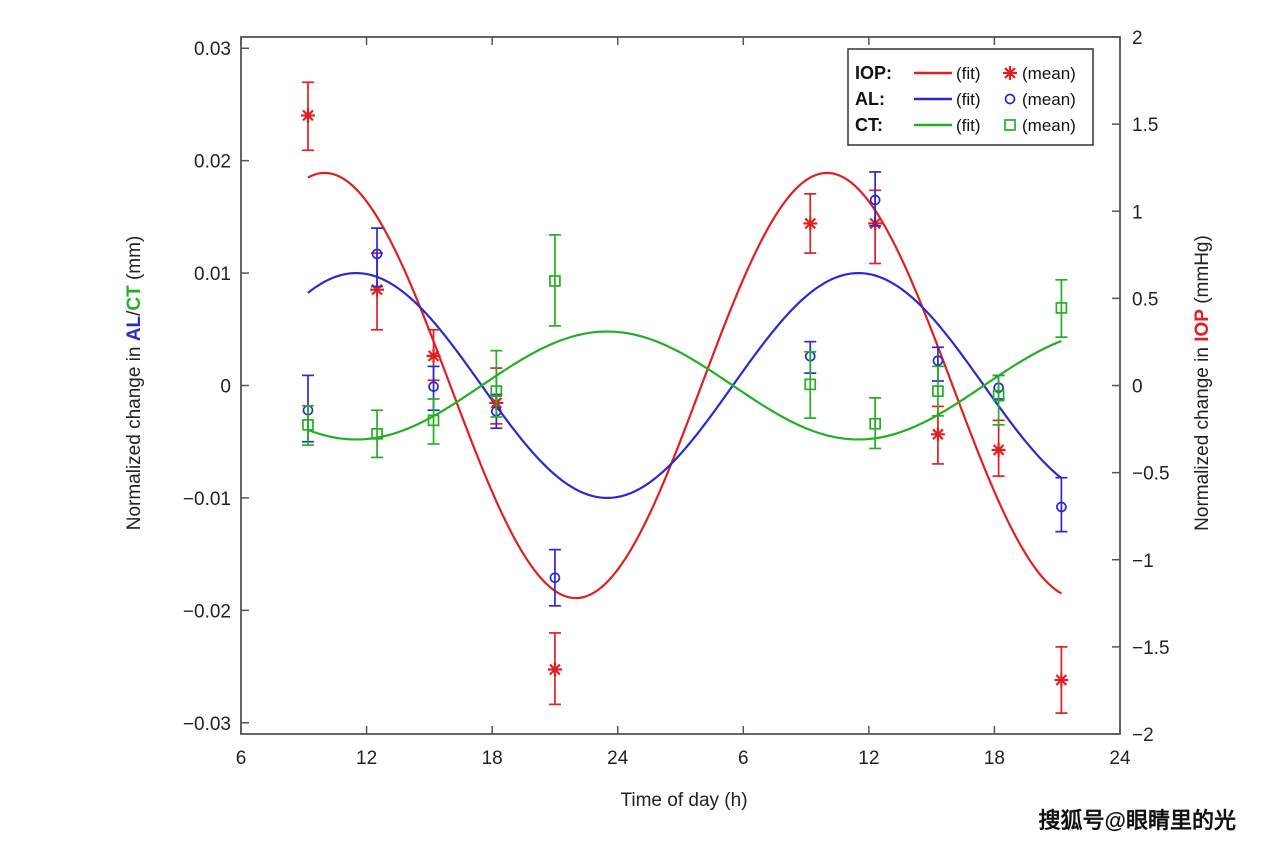 This screenshot has width=1265, height=847. Describe the element at coordinates (1010, 125) in the screenshot. I see `legend-ct-mean-marker` at that location.